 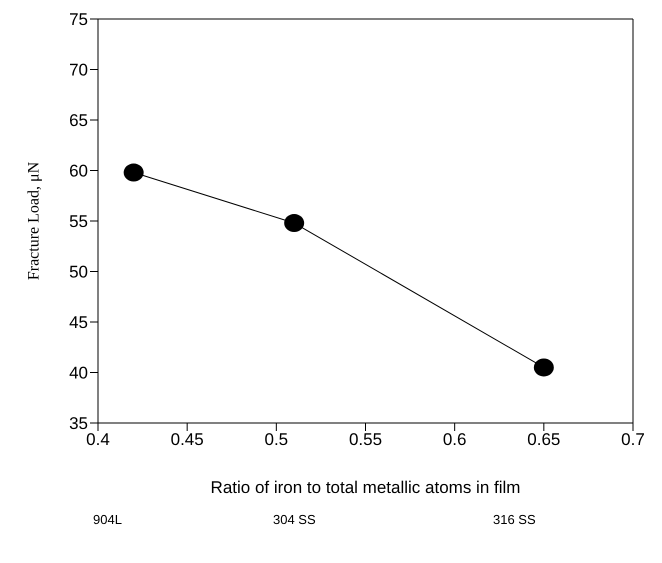 I want to click on x-tick-label: 0.45, so click(x=187, y=440).